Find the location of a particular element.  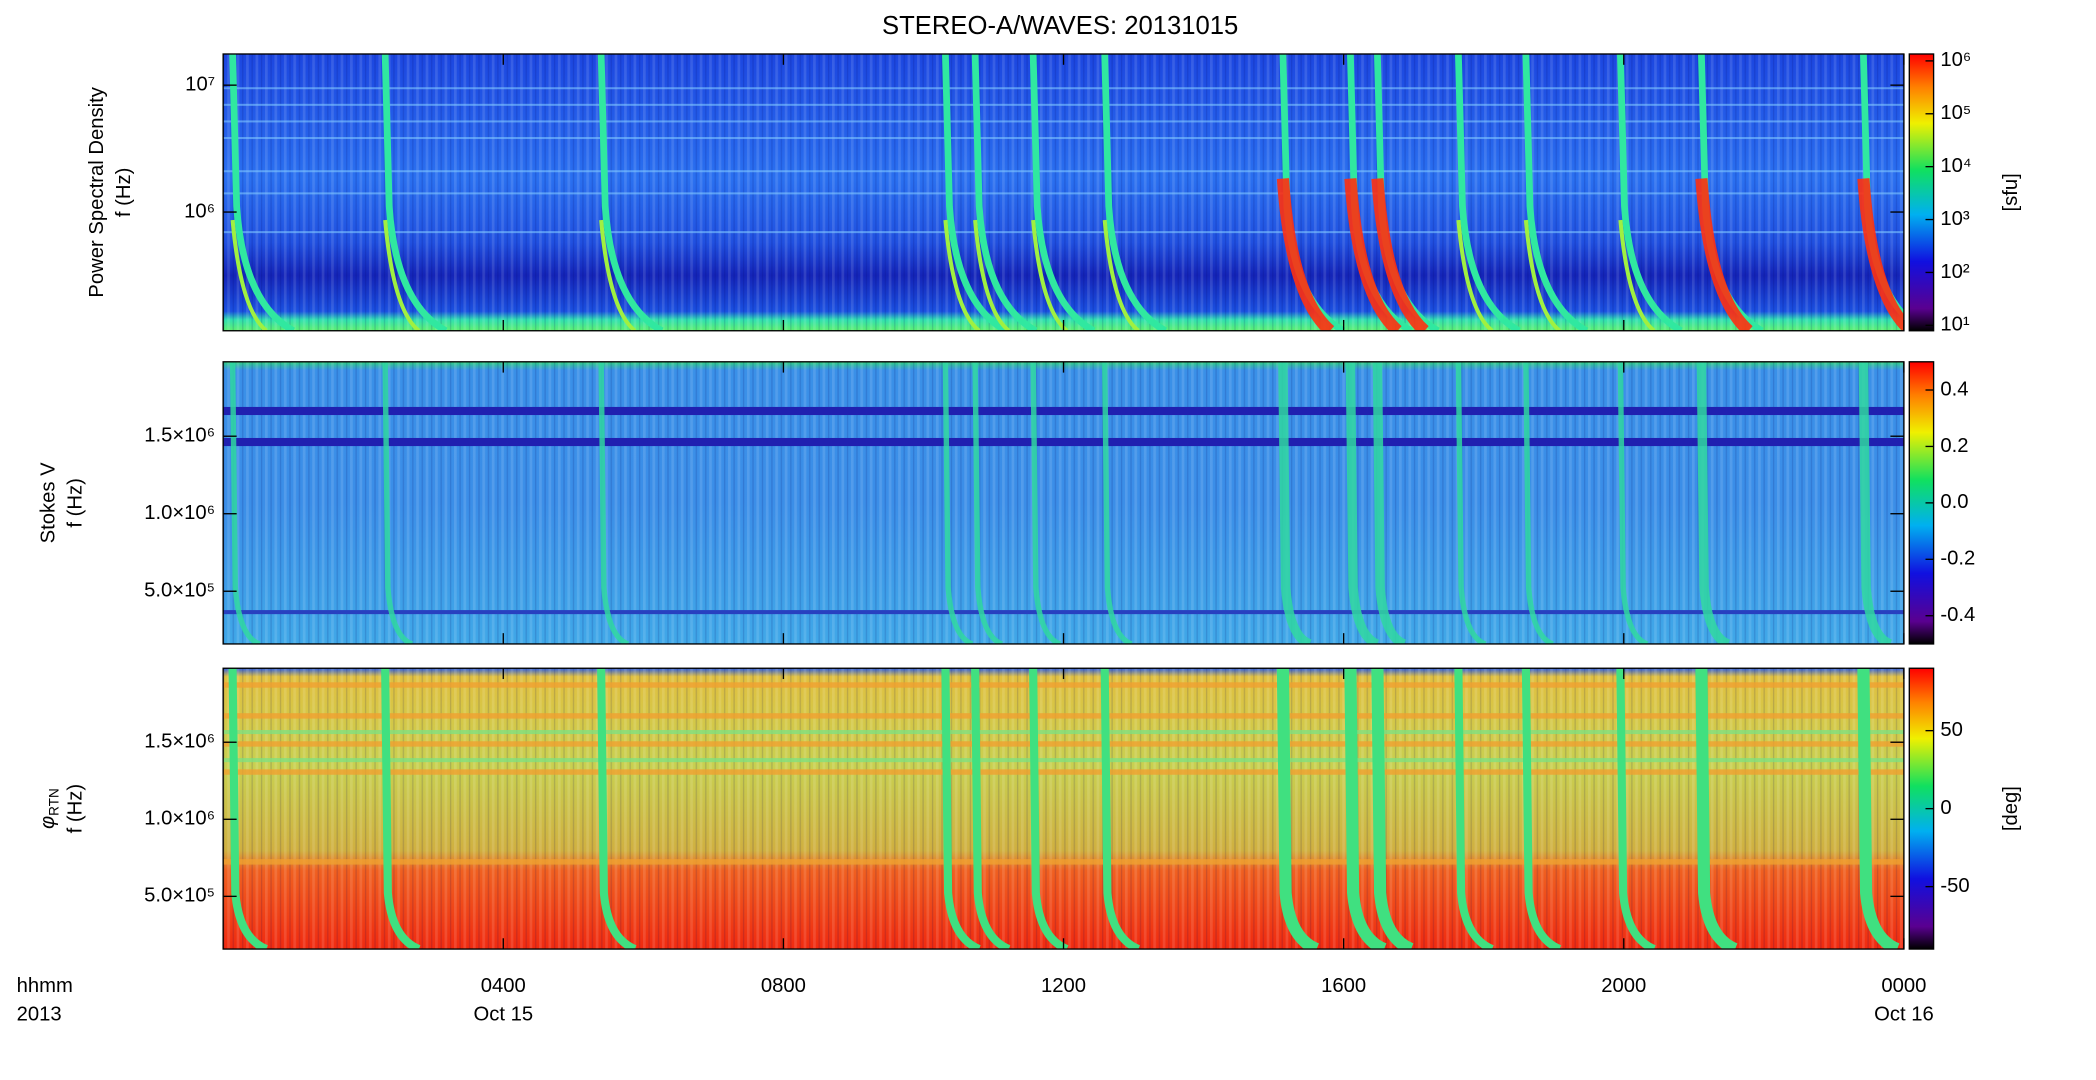

x-date-label: Oct 16 is located at coordinates (1904, 1015).